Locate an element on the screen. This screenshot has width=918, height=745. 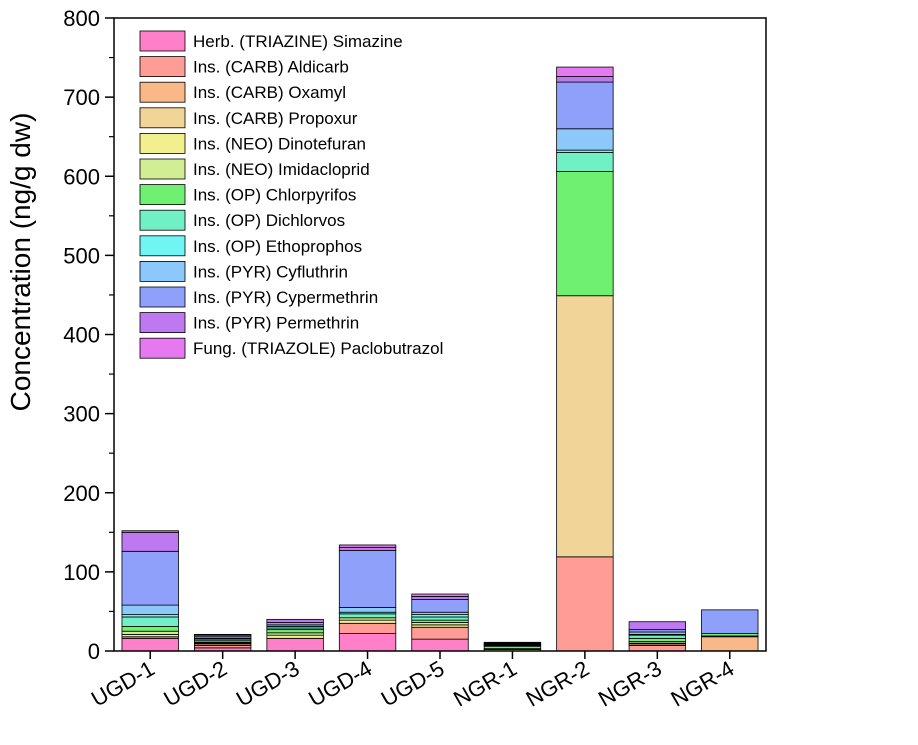
y-tick-label: 700 is located at coordinates (81, 97).